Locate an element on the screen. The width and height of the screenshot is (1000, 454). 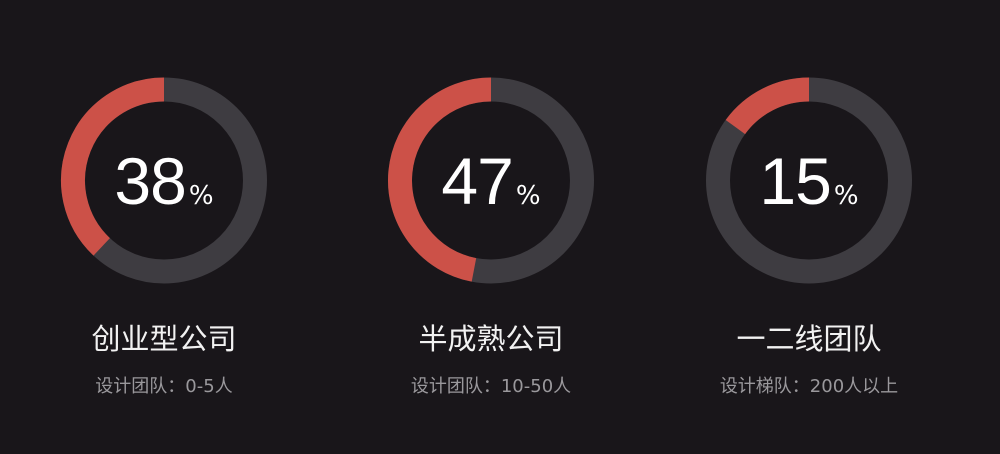
title: 半成熟公司 is located at coordinates (491, 339).